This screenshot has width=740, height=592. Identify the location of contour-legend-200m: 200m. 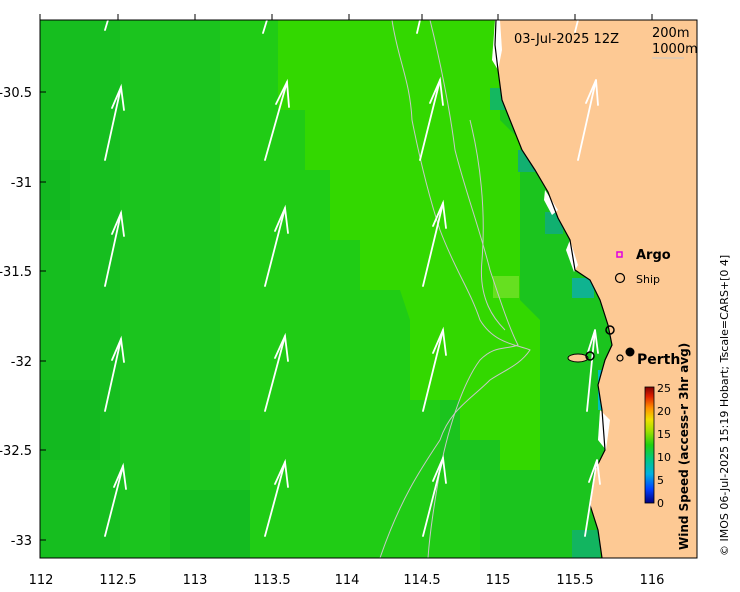
(670, 33).